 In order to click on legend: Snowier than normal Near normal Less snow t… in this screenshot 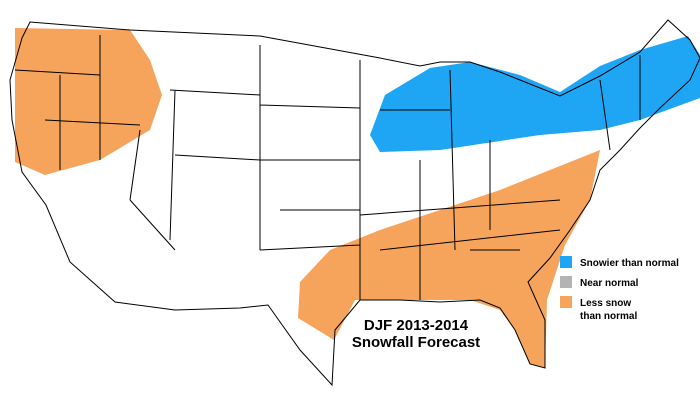, I will do `click(619, 289)`.